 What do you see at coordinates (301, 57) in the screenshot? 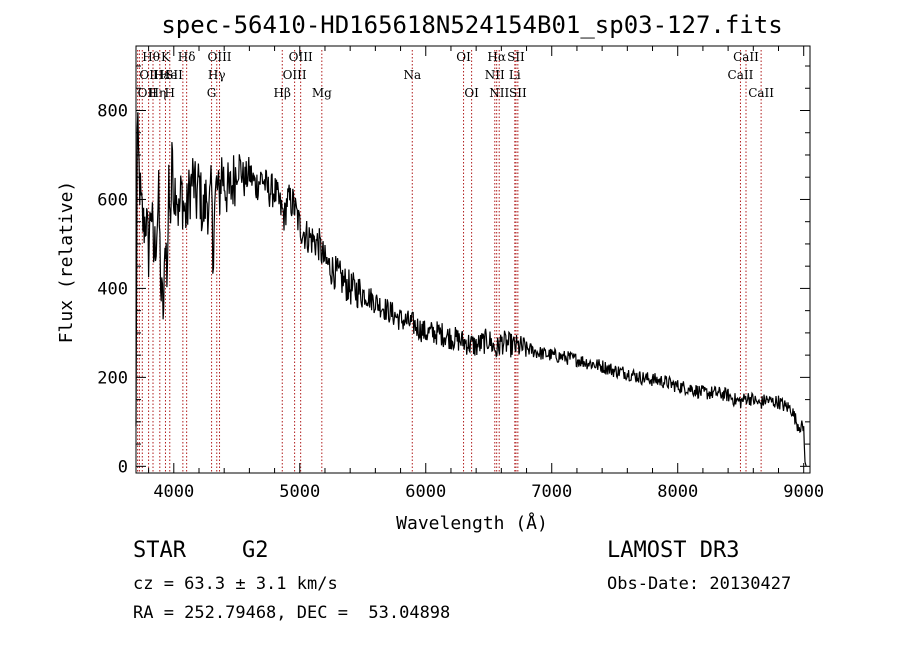
I see `line-label-15: OIII` at bounding box center [301, 57].